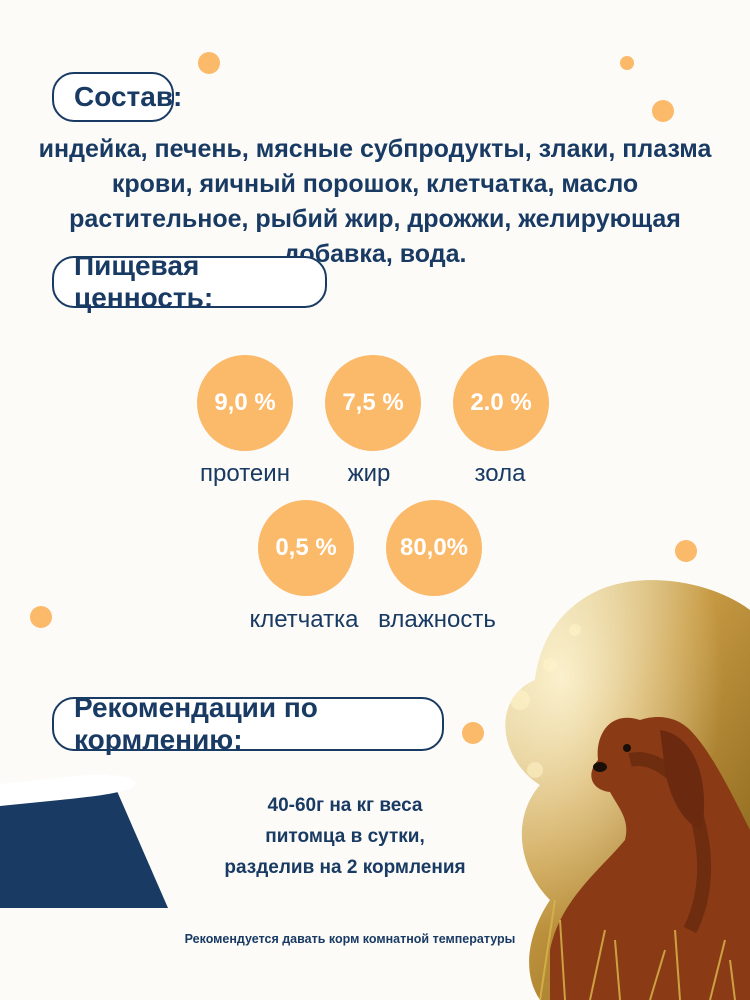 This screenshot has height=1000, width=750. I want to click on nutrition-value-moisture: 80,0%, so click(434, 548).